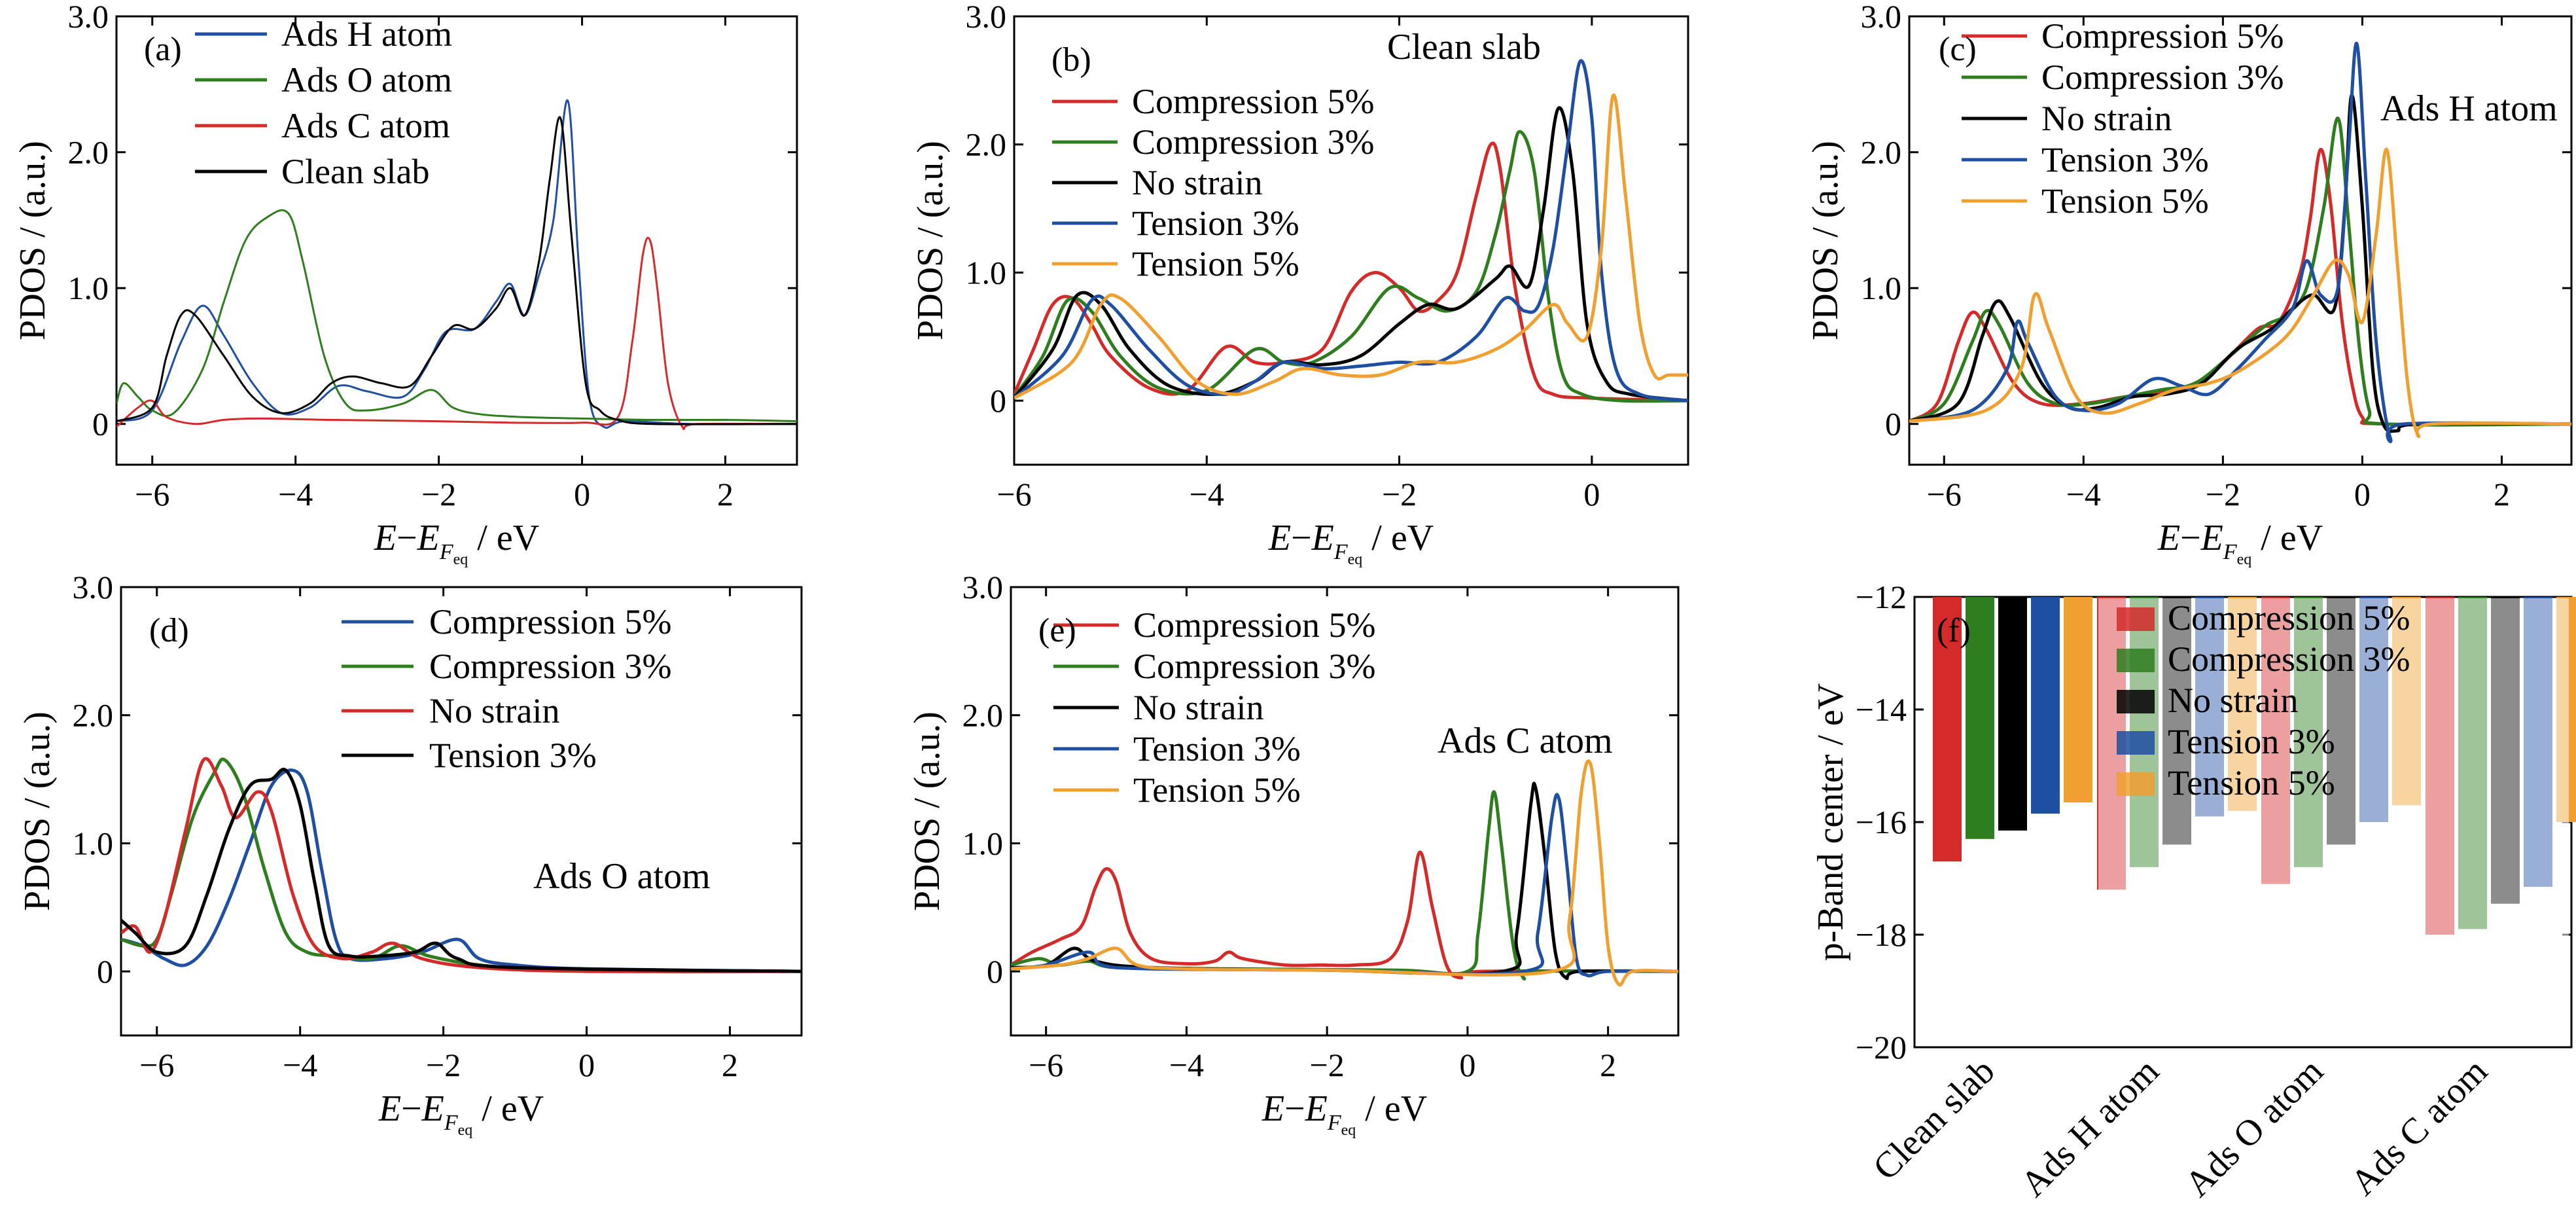 The height and width of the screenshot is (1222, 2576). I want to click on y-tick-label: −12, so click(1881, 597).